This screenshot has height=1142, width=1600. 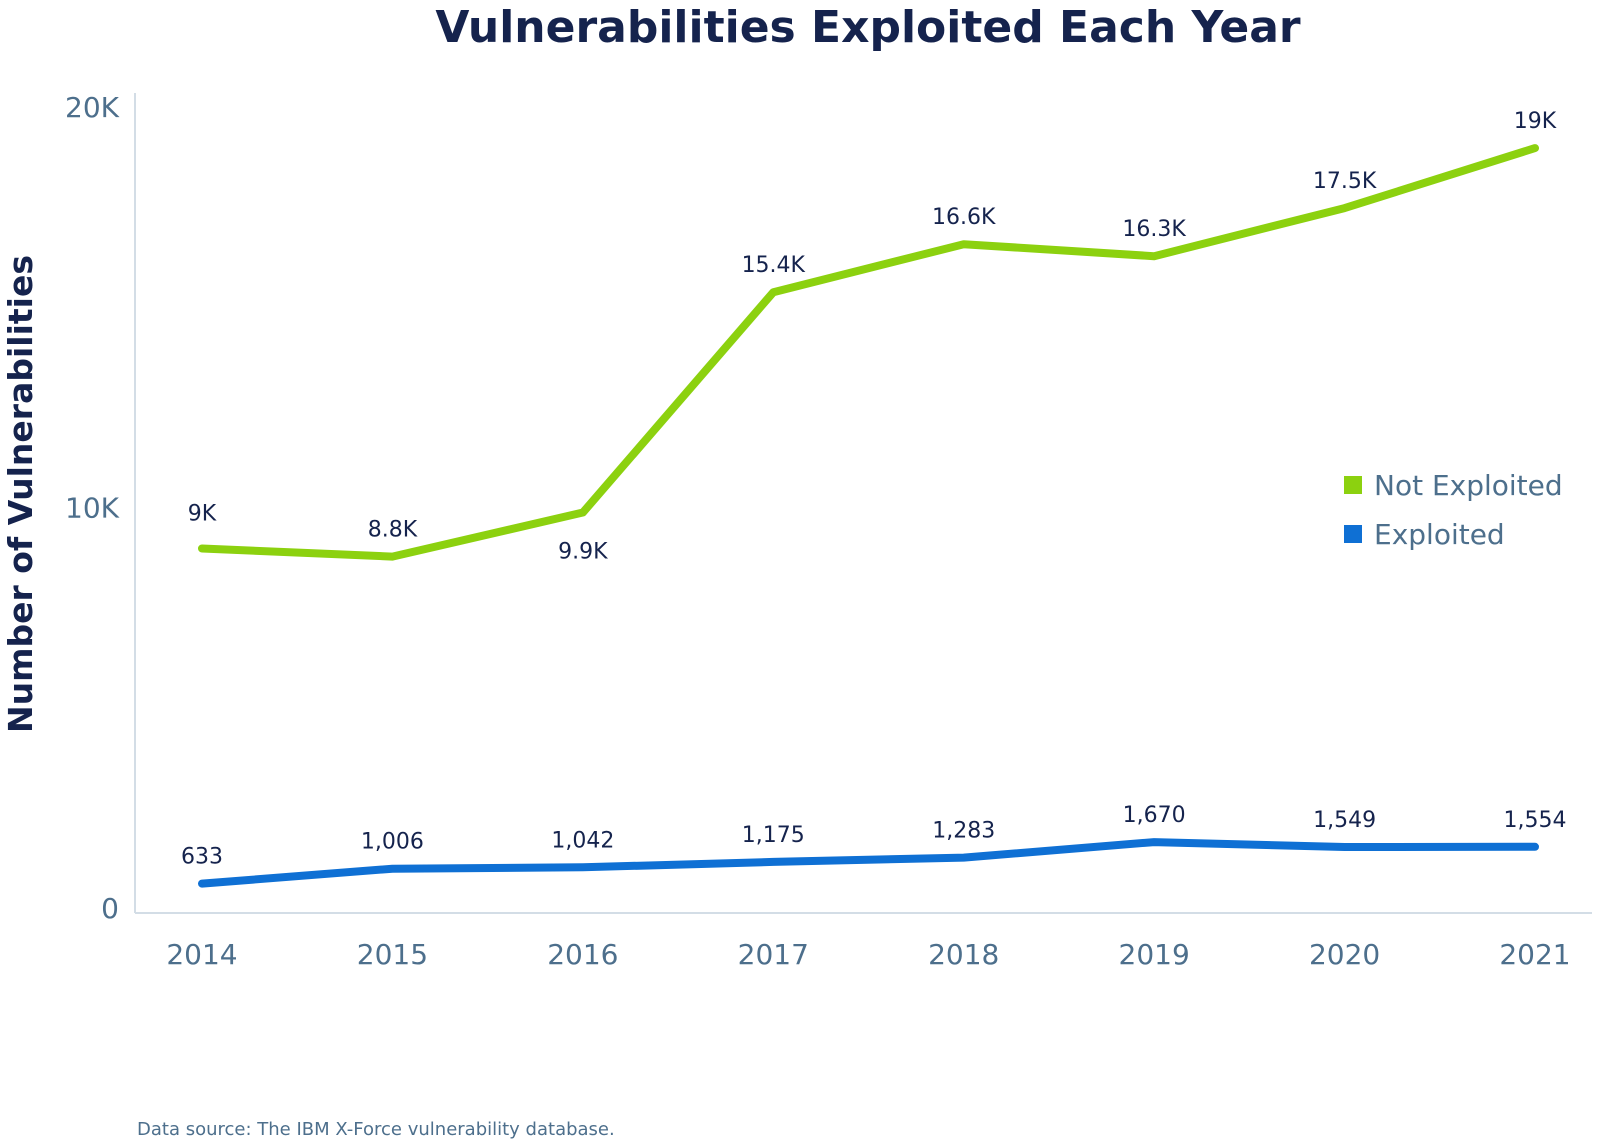 What do you see at coordinates (868, 863) in the screenshot?
I see `series-line-exploited` at bounding box center [868, 863].